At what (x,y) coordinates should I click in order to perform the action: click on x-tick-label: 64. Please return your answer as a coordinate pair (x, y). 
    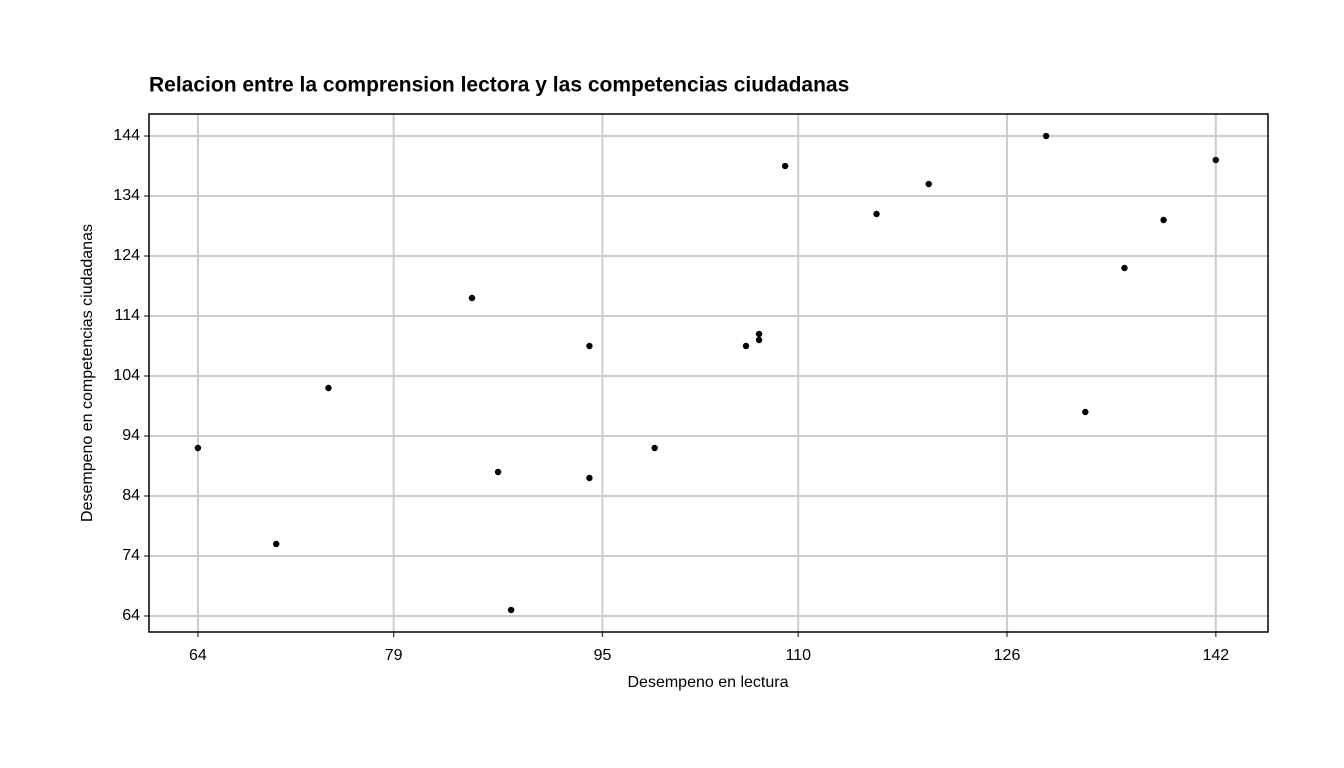
    Looking at the image, I should click on (198, 655).